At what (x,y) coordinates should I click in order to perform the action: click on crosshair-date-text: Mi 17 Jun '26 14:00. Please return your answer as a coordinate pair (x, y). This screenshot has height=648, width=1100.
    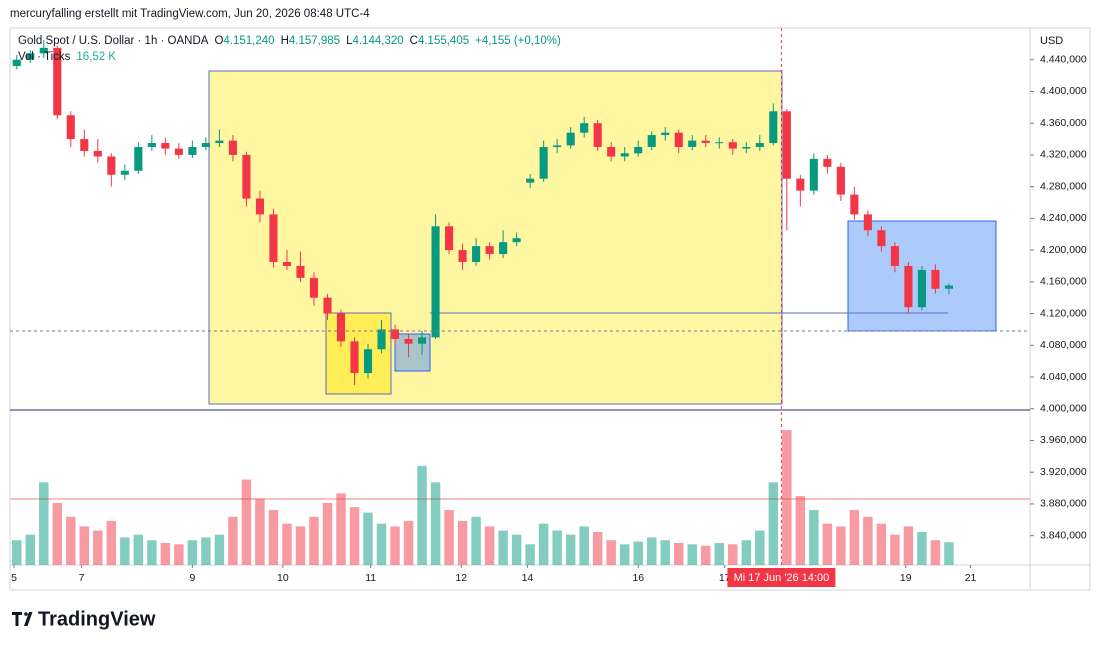
    Looking at the image, I should click on (782, 578).